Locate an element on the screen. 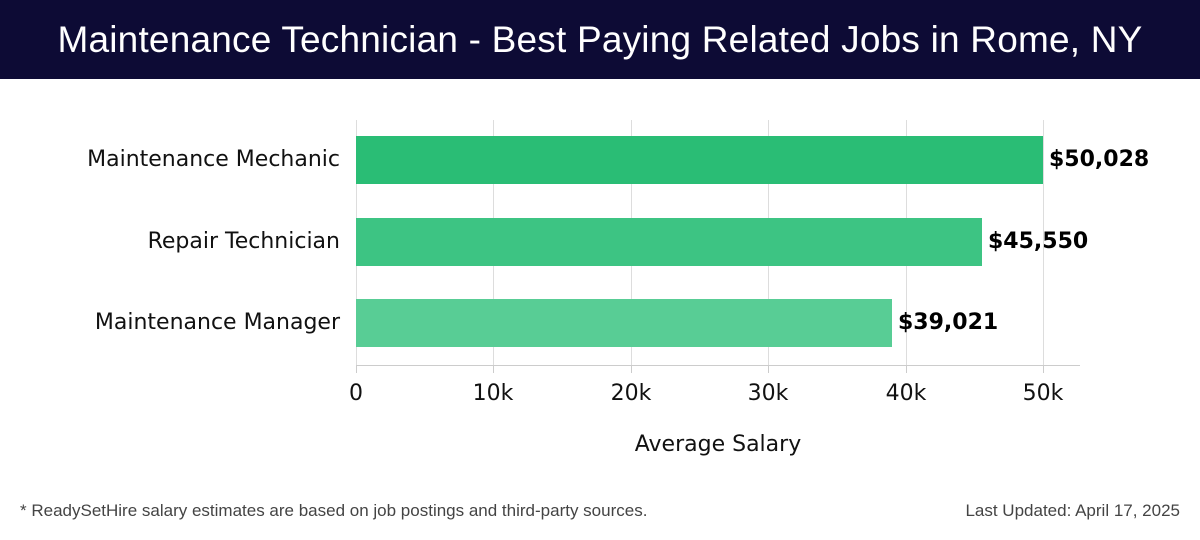 The width and height of the screenshot is (1200, 540). x-tick-label: 30k is located at coordinates (768, 393).